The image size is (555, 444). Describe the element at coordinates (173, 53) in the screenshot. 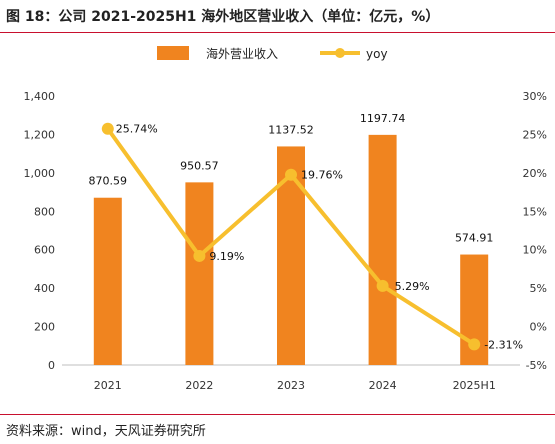

I see `legend-swatch-revenue` at that location.